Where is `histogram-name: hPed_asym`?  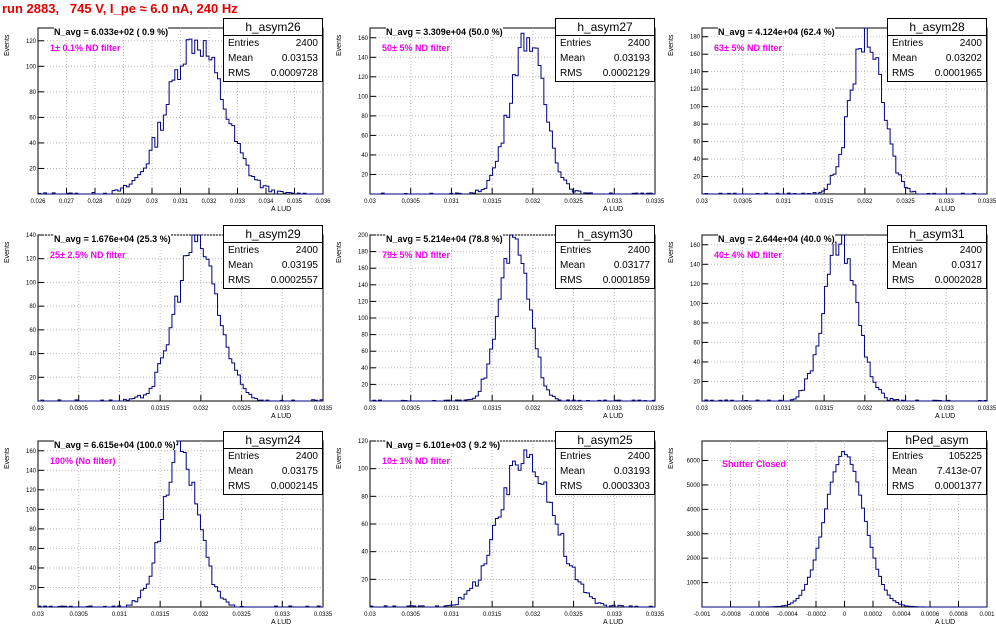 histogram-name: hPed_asym is located at coordinates (937, 440).